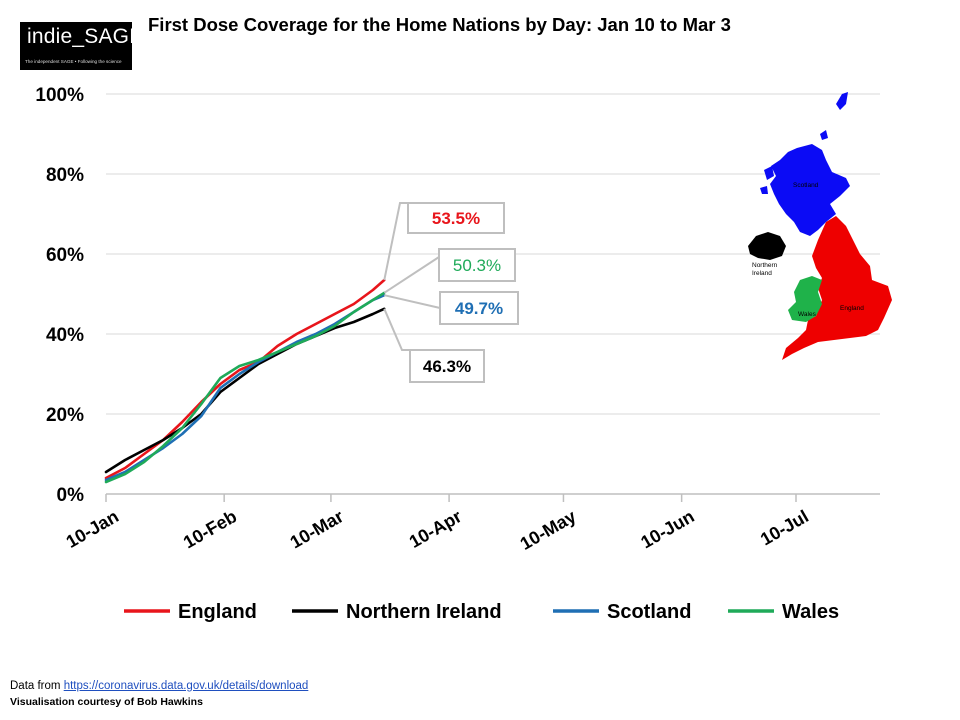  I want to click on x-tick-label: 10-Jun, so click(667, 529).